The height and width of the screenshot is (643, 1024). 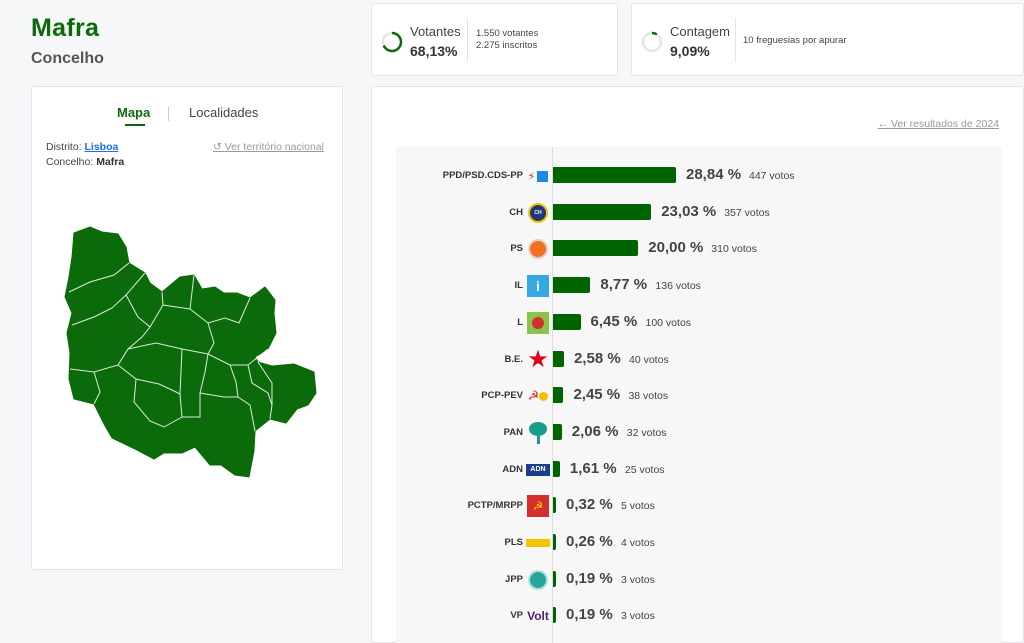 I want to click on result-row: PLS 0,26 % 4 votos, so click(x=698, y=543).